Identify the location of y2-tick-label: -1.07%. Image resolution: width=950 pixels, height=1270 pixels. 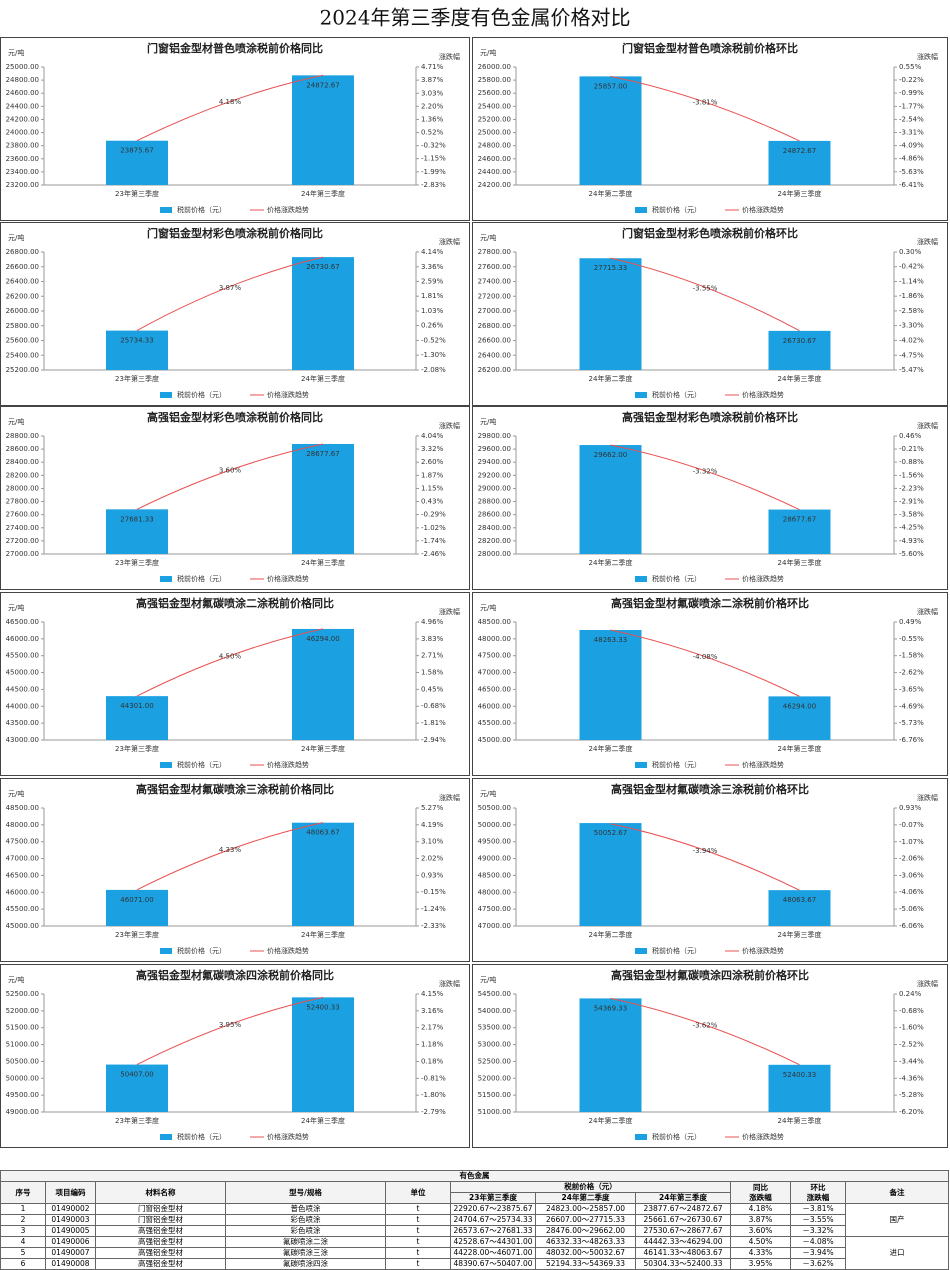
(911, 842).